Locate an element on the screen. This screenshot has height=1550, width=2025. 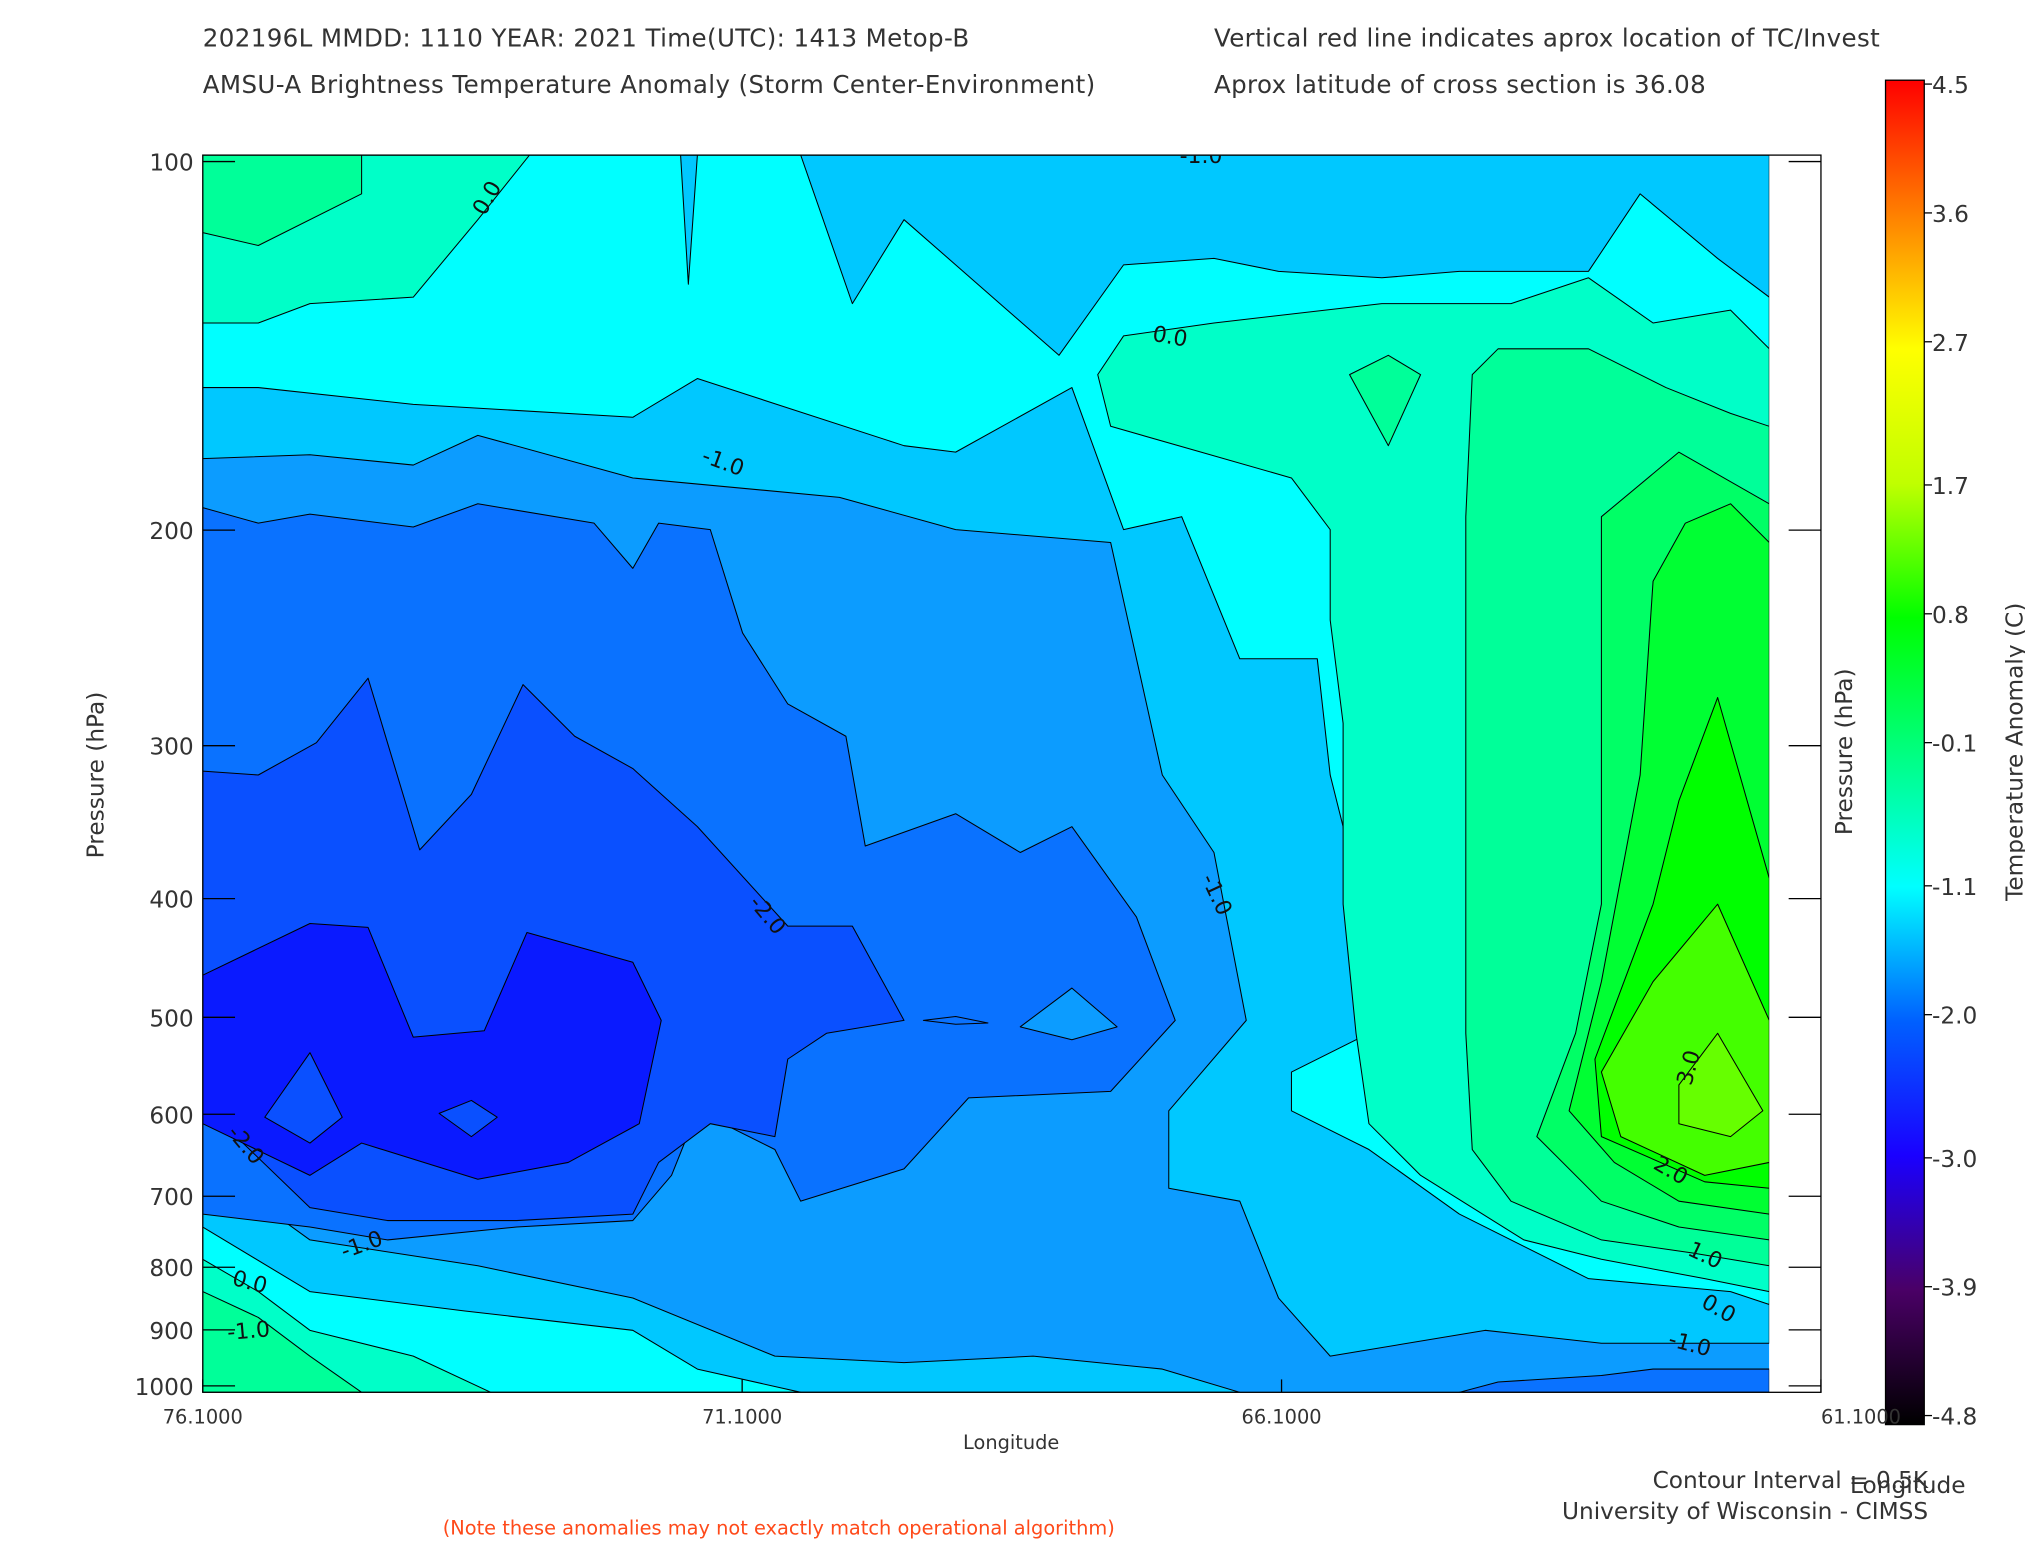
y-tick-label: 200 is located at coordinates (171, 531).